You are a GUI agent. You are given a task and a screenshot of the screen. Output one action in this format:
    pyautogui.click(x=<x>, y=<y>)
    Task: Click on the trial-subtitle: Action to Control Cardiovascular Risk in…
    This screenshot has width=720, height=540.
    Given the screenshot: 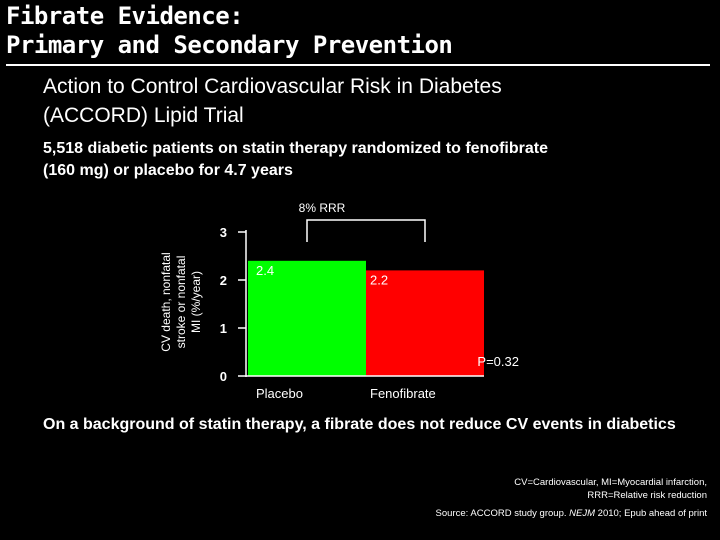 What is the action you would take?
    pyautogui.click(x=272, y=101)
    